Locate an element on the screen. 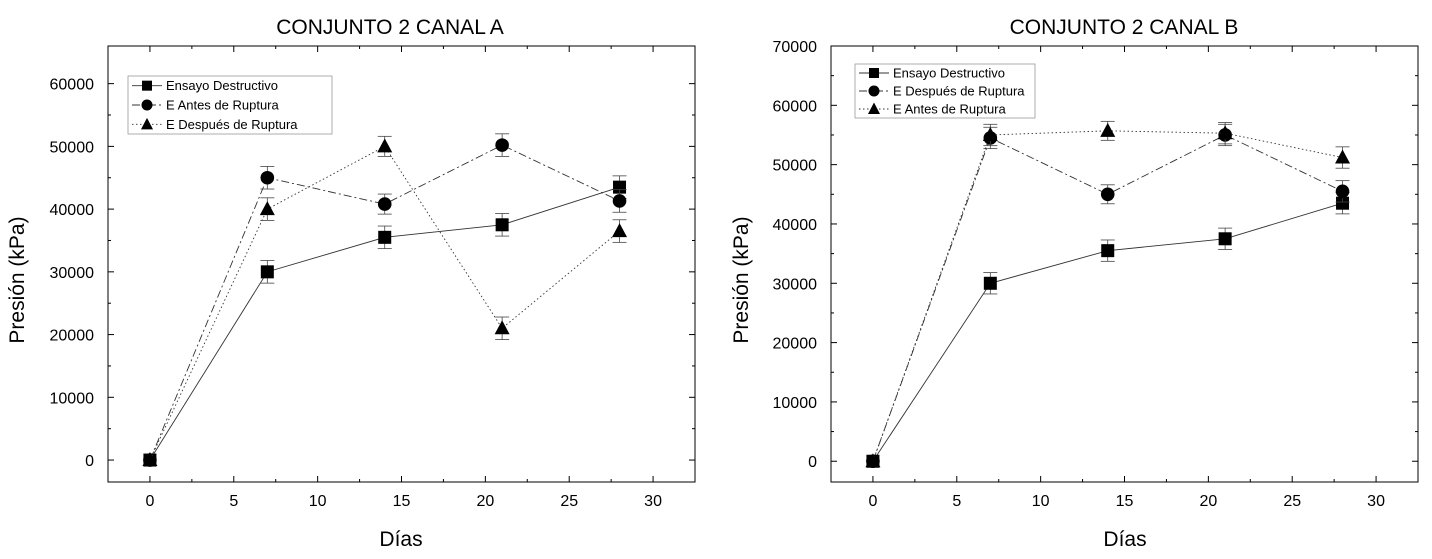 The height and width of the screenshot is (559, 1432). chart-a-x-tick-label: 15 is located at coordinates (402, 501).